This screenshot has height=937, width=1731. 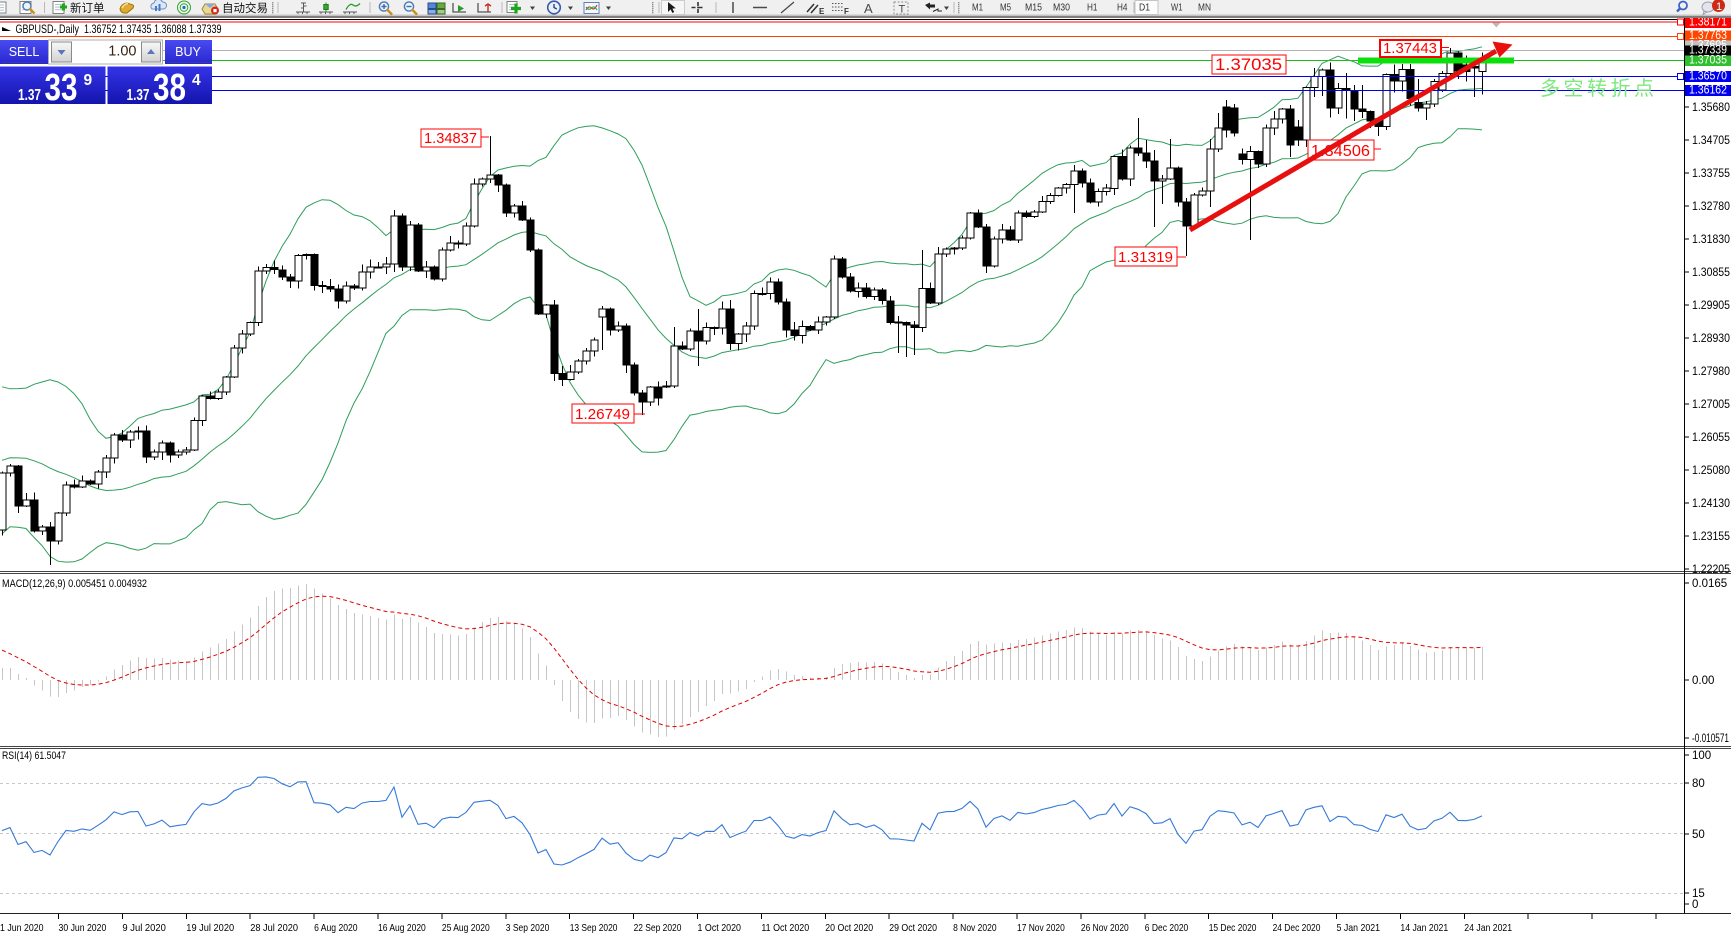 What do you see at coordinates (1233, 928) in the screenshot?
I see `svg-text: 15 Dec 2020` at bounding box center [1233, 928].